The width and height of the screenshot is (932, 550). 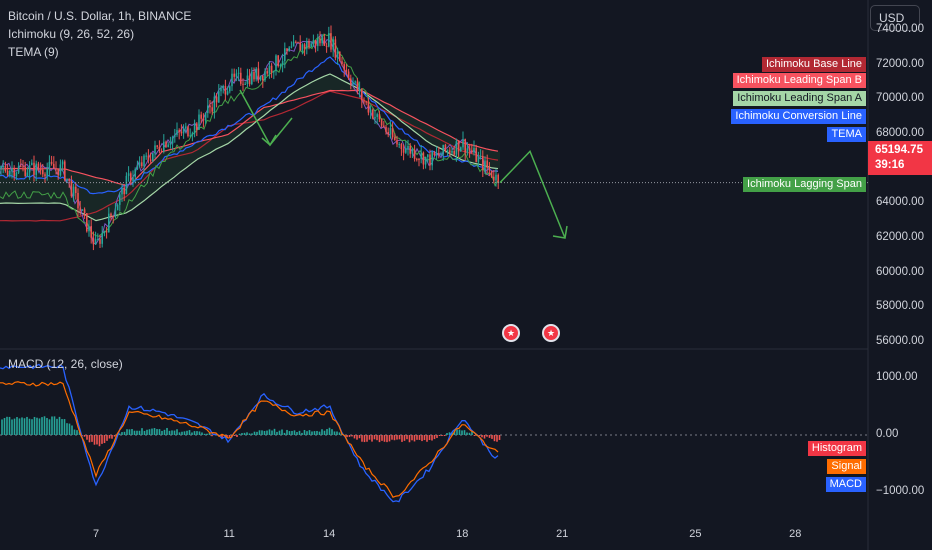 I want to click on series-line-conversion, so click(x=249, y=125).